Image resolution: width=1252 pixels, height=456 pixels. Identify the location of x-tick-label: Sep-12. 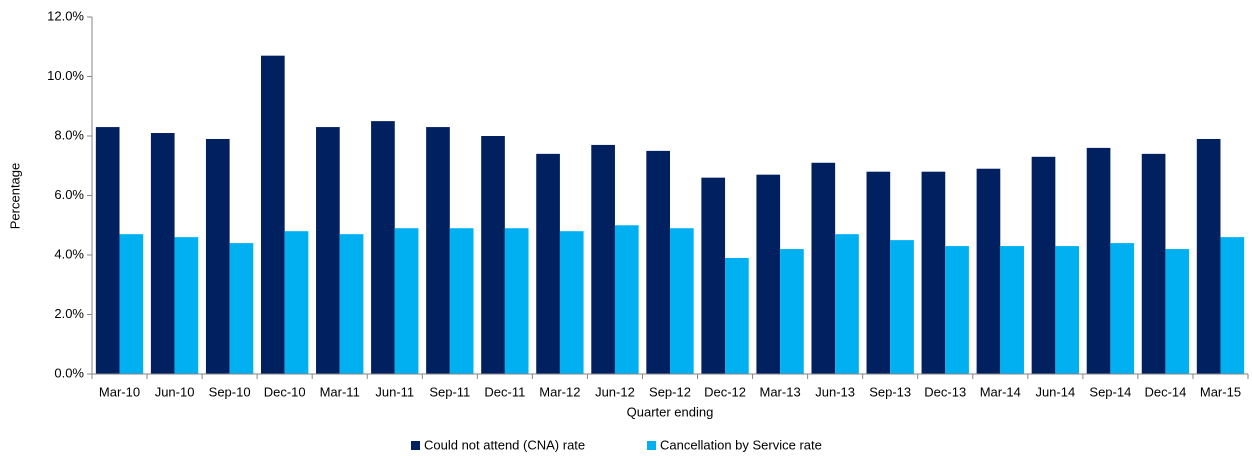
(670, 391).